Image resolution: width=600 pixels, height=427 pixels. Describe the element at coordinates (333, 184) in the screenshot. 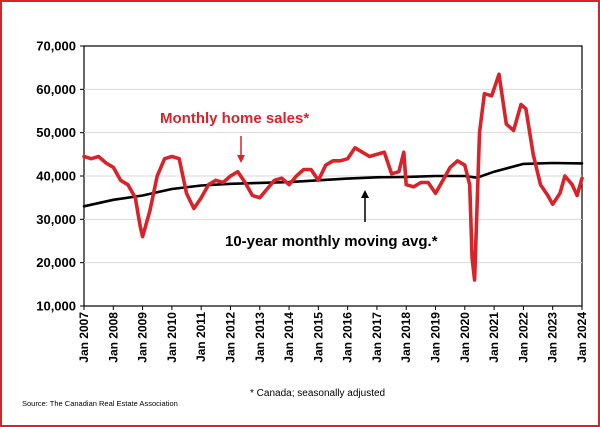

I see `moving-average-line` at that location.